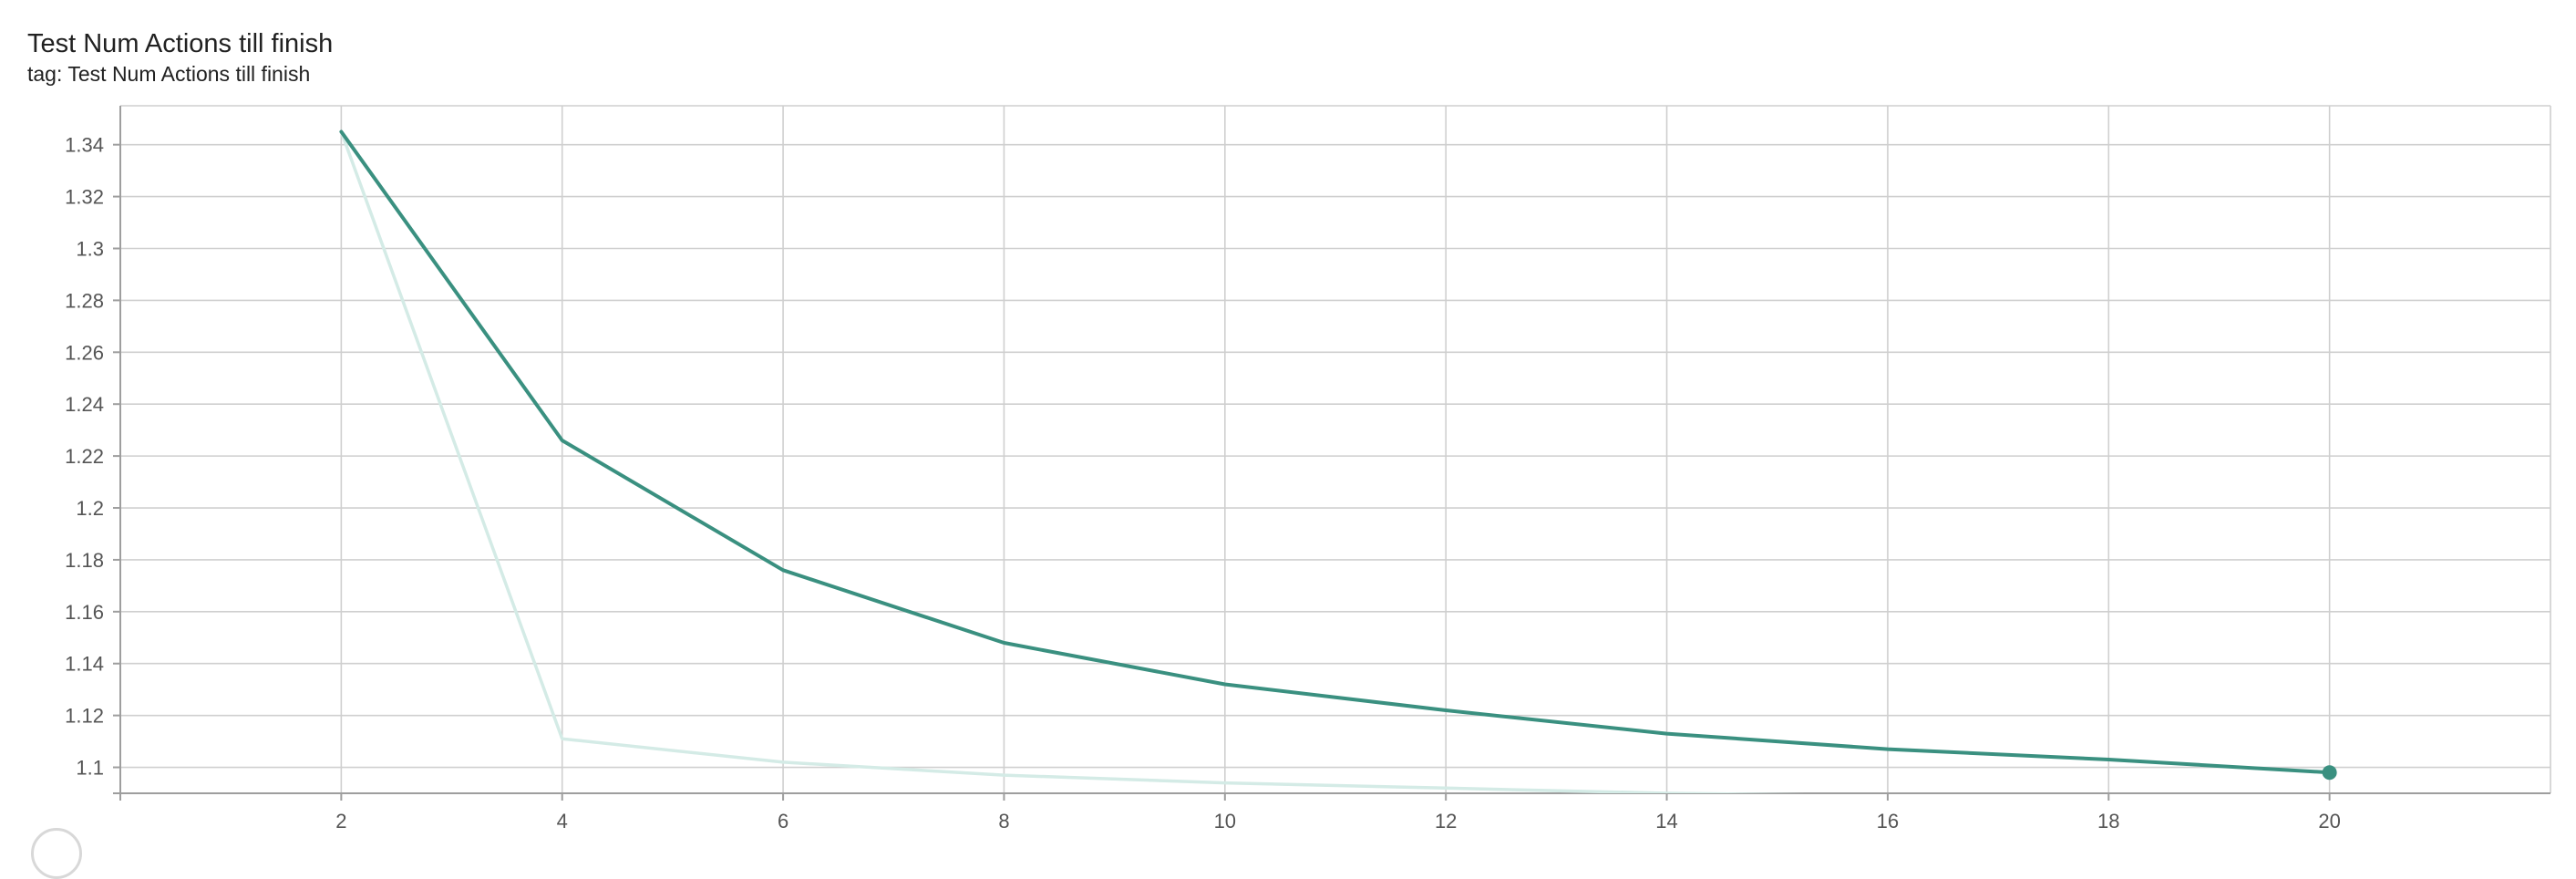 The width and height of the screenshot is (2576, 879). Describe the element at coordinates (84, 560) in the screenshot. I see `y-tick-label: 1.18` at that location.